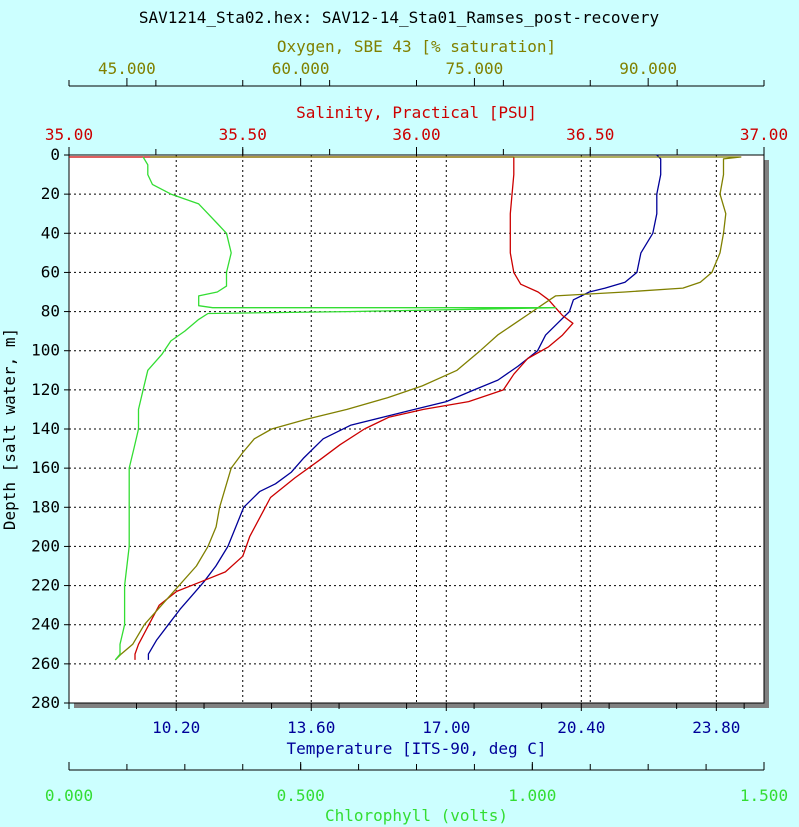  What do you see at coordinates (127, 68) in the screenshot?
I see `oxygen-tick-label: 45.000` at bounding box center [127, 68].